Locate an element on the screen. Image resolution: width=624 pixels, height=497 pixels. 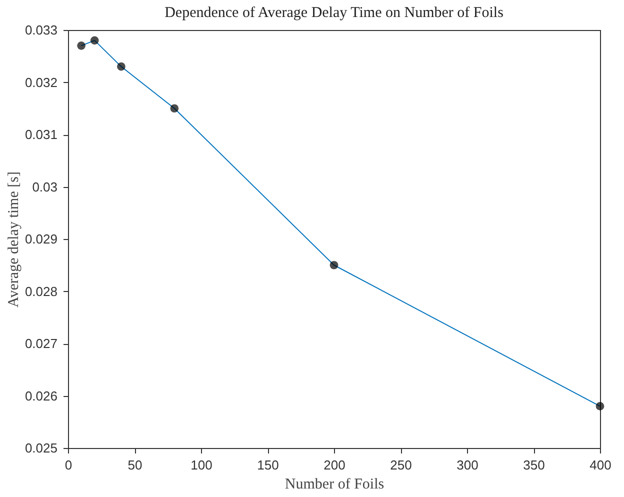
y-axis-title: Average delay time [s] is located at coordinates (14, 240).